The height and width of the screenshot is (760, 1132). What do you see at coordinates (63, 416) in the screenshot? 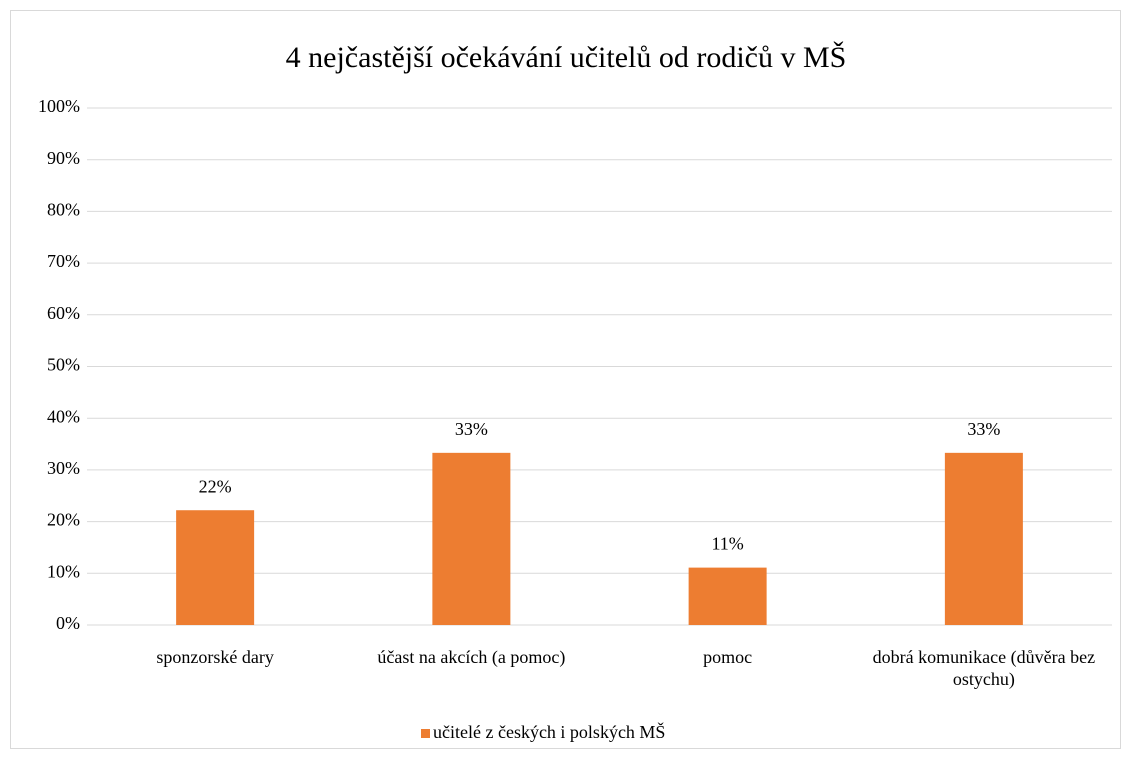
I see `y-tick-label: 40%` at bounding box center [63, 416].